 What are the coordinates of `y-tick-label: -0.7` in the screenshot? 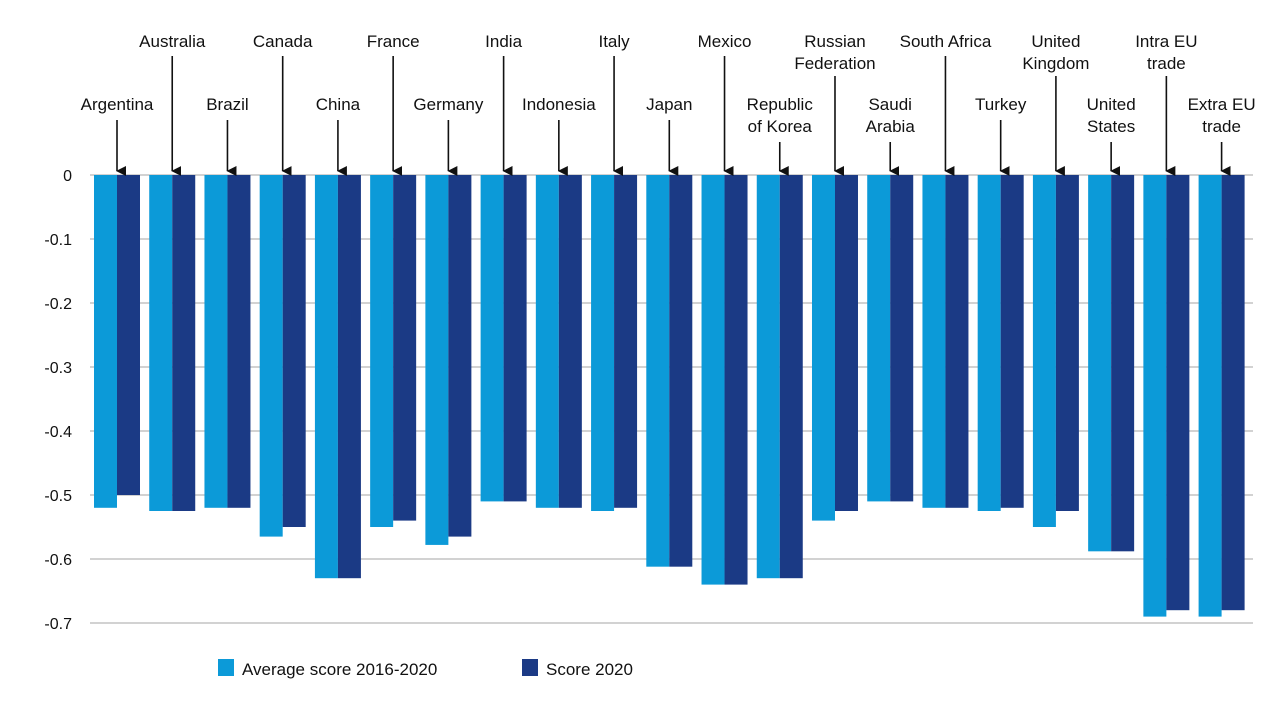 It's located at (58, 624).